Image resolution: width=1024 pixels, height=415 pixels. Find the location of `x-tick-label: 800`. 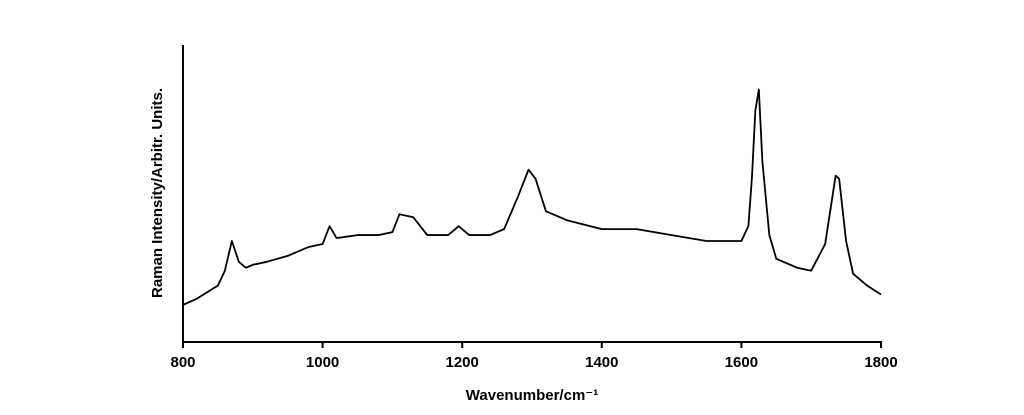

x-tick-label: 800 is located at coordinates (182, 362).